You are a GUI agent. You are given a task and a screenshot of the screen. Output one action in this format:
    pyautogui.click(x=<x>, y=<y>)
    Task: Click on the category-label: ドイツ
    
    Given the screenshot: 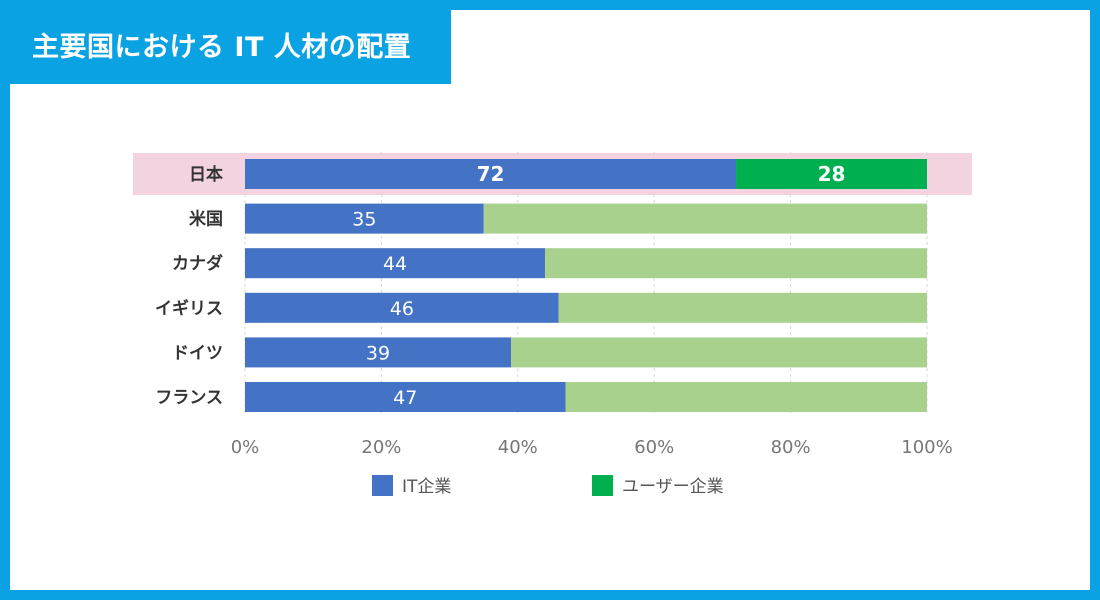 What is the action you would take?
    pyautogui.click(x=197, y=353)
    